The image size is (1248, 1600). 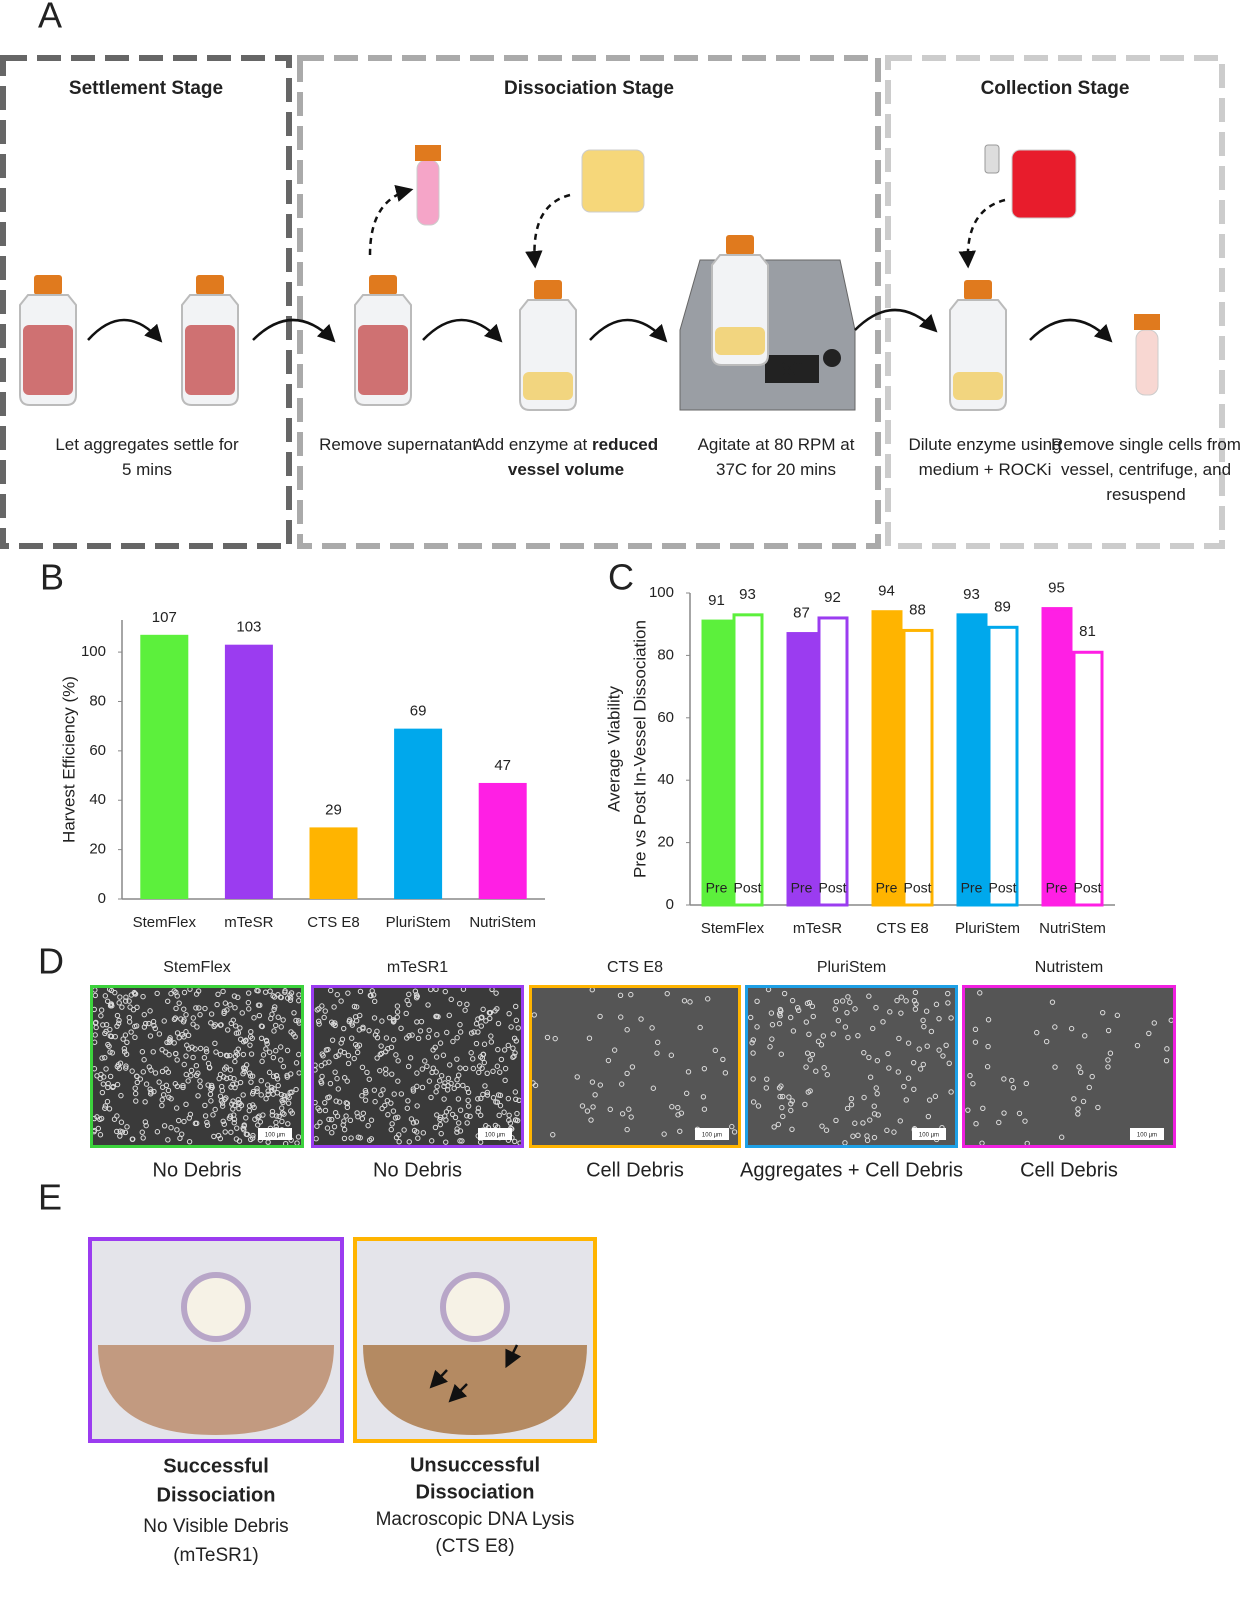 I want to click on vessel-cap, so click(x=978, y=290).